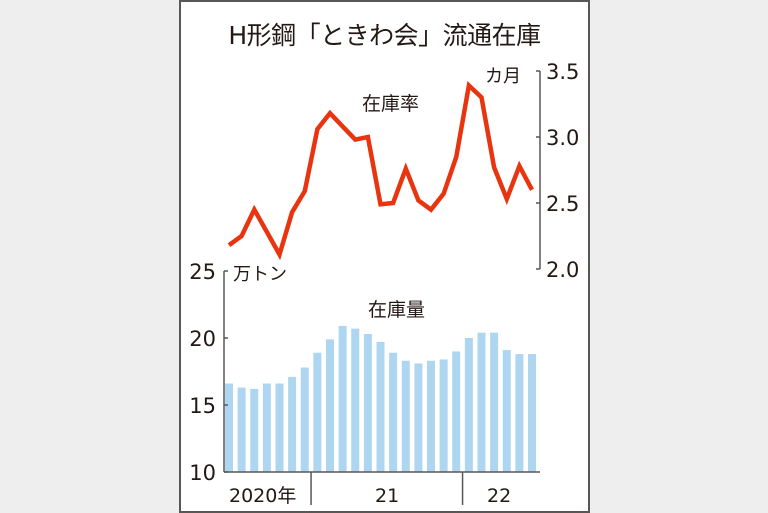 This screenshot has width=768, height=513. Describe the element at coordinates (202, 272) in the screenshot. I see `left-tick-label: 25` at that location.